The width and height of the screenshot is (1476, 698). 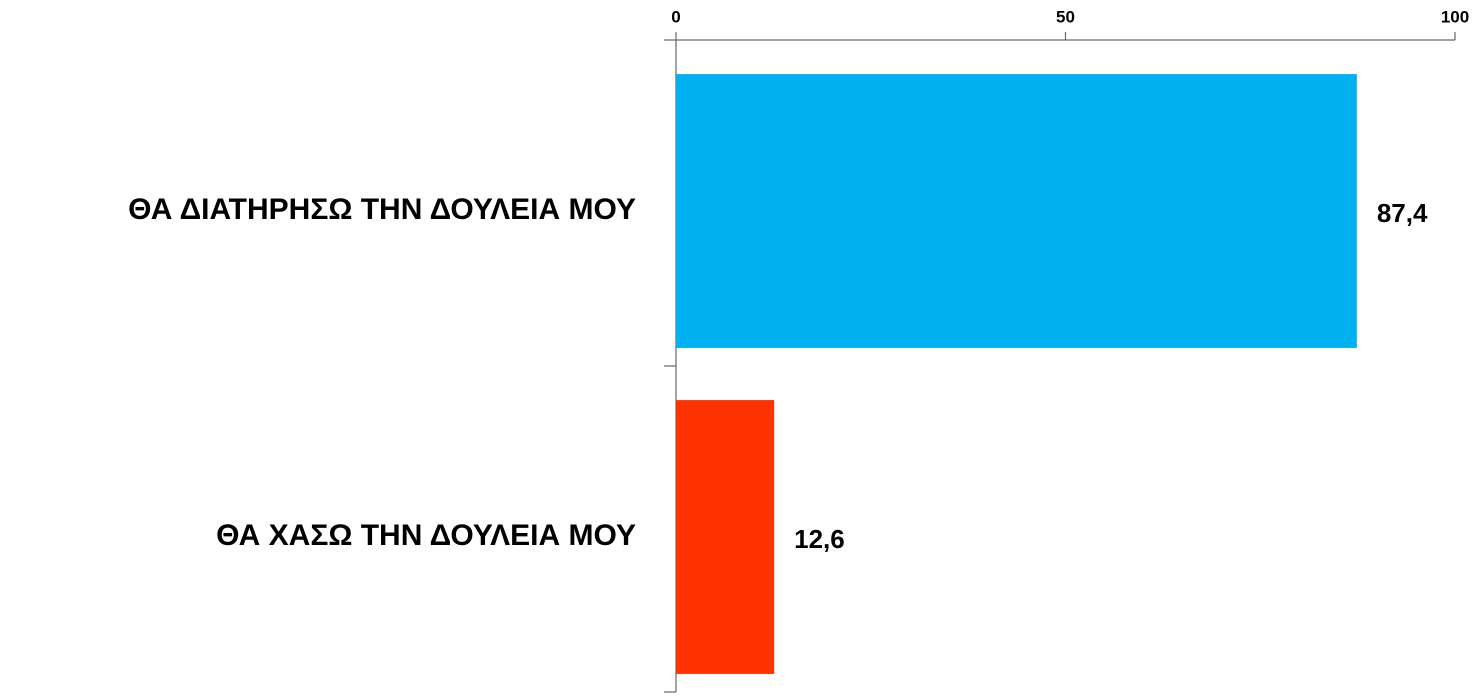 I want to click on category-label: ΘΑ ΧΑΣΩ ΤΗΝ ΔΟΥΛΕΙΑ ΜΟΥ, so click(x=426, y=535).